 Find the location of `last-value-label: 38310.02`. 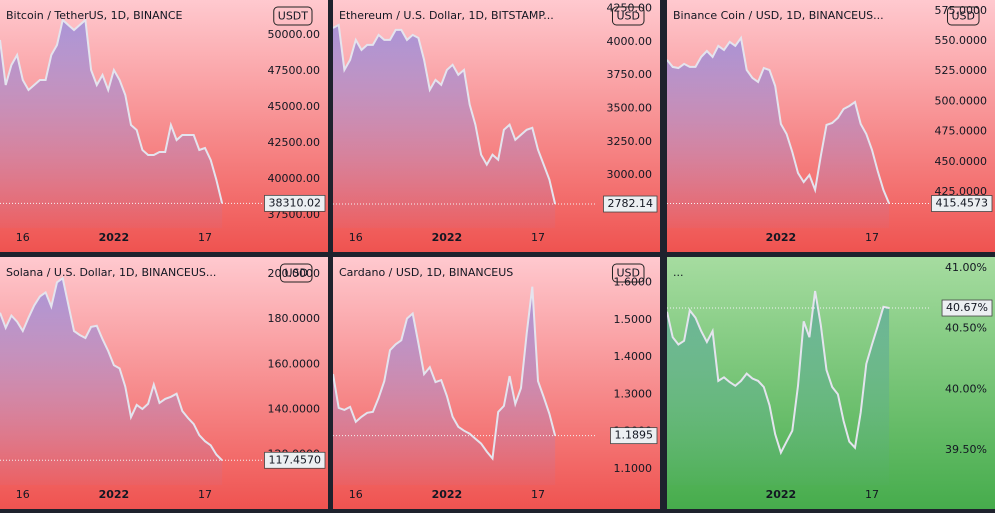

last-value-label: 38310.02 is located at coordinates (295, 202).